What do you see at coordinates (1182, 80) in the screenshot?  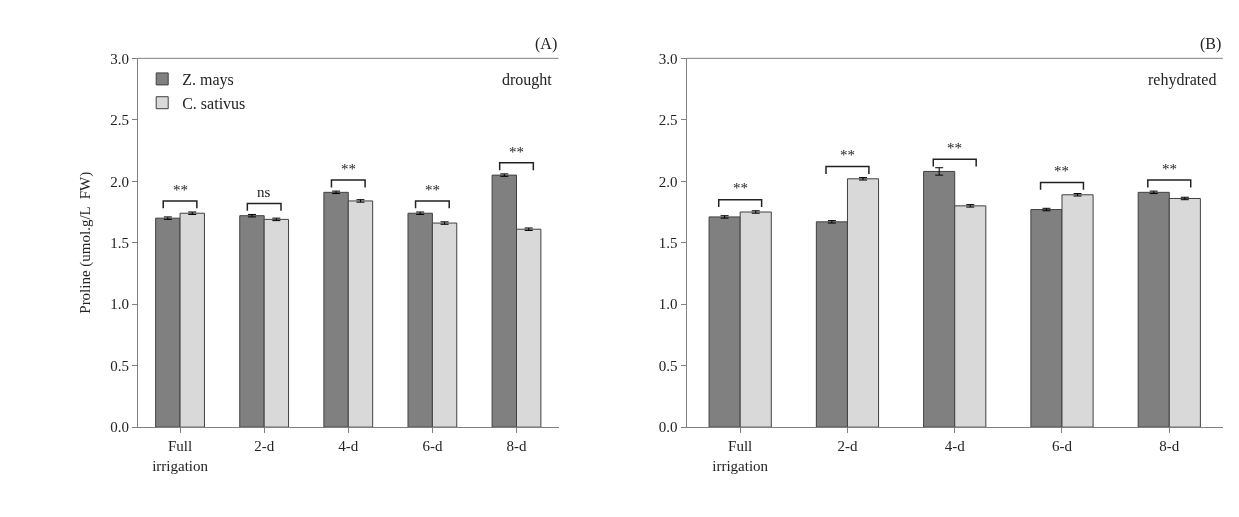 I see `annotation: rehydrated` at bounding box center [1182, 80].